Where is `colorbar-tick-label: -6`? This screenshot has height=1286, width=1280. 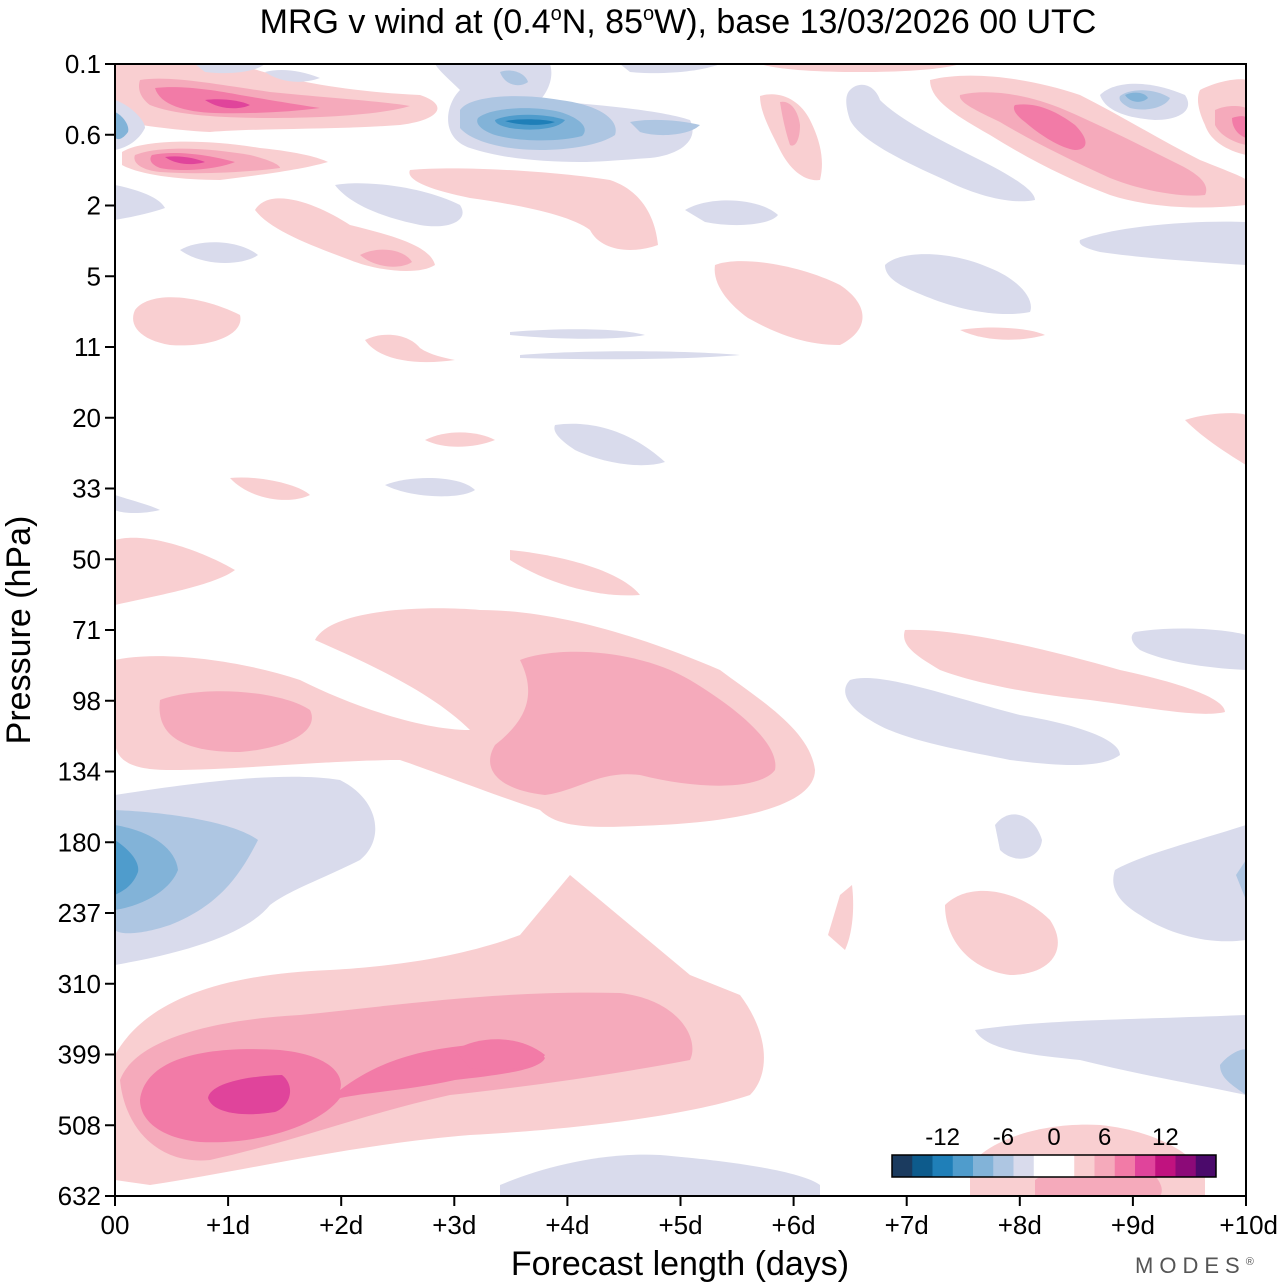
colorbar-tick-label: -6 is located at coordinates (1003, 1137).